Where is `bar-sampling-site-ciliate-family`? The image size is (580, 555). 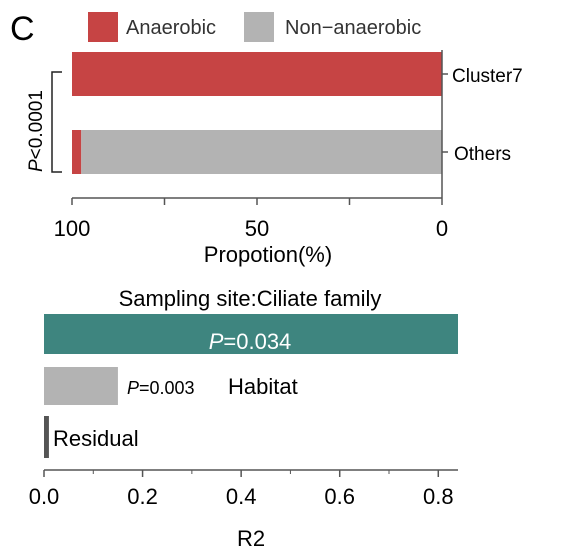 bar-sampling-site-ciliate-family is located at coordinates (251, 334).